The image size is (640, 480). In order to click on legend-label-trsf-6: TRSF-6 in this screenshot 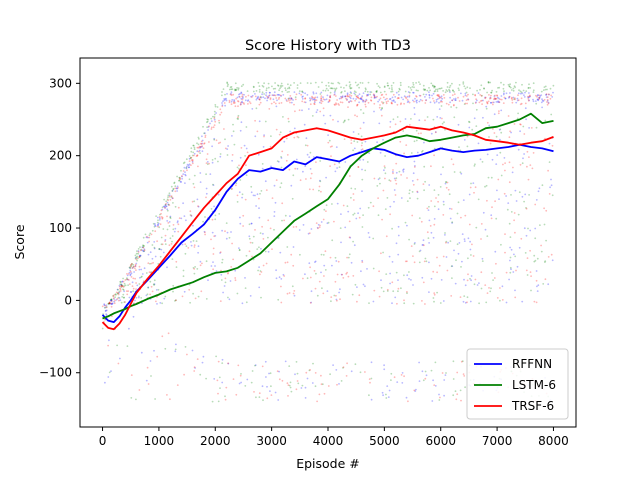, I will do `click(532, 406)`.